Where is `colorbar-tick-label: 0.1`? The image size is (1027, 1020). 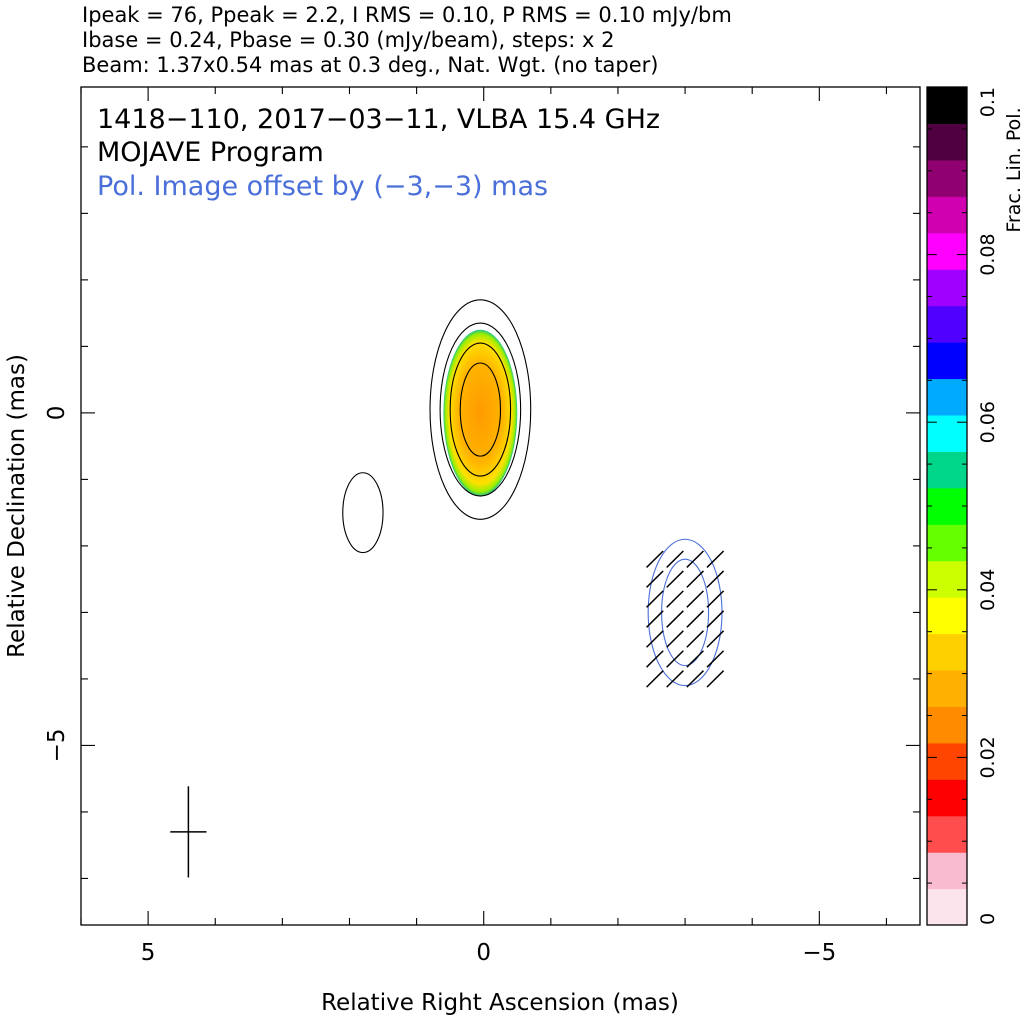
colorbar-tick-label: 0.1 is located at coordinates (988, 102).